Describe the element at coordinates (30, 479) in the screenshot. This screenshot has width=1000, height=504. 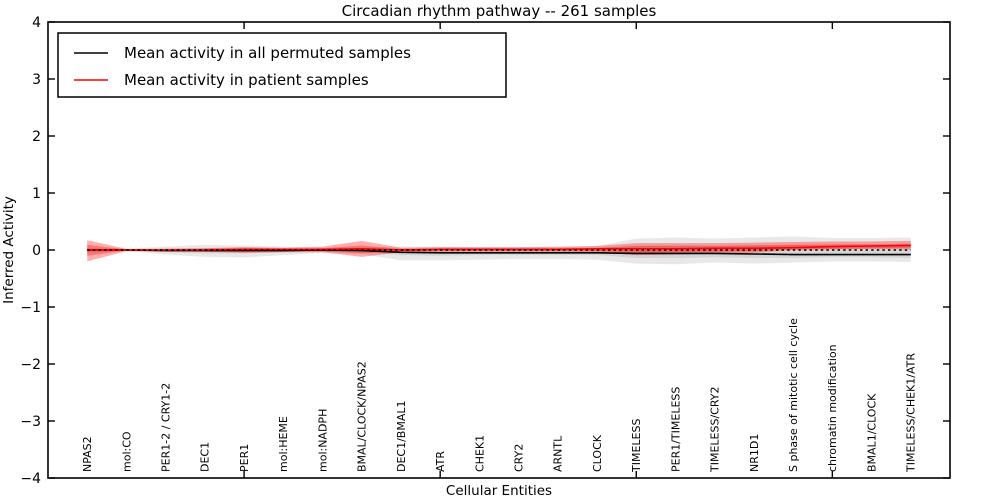
I see `y-tick-label: −4` at that location.